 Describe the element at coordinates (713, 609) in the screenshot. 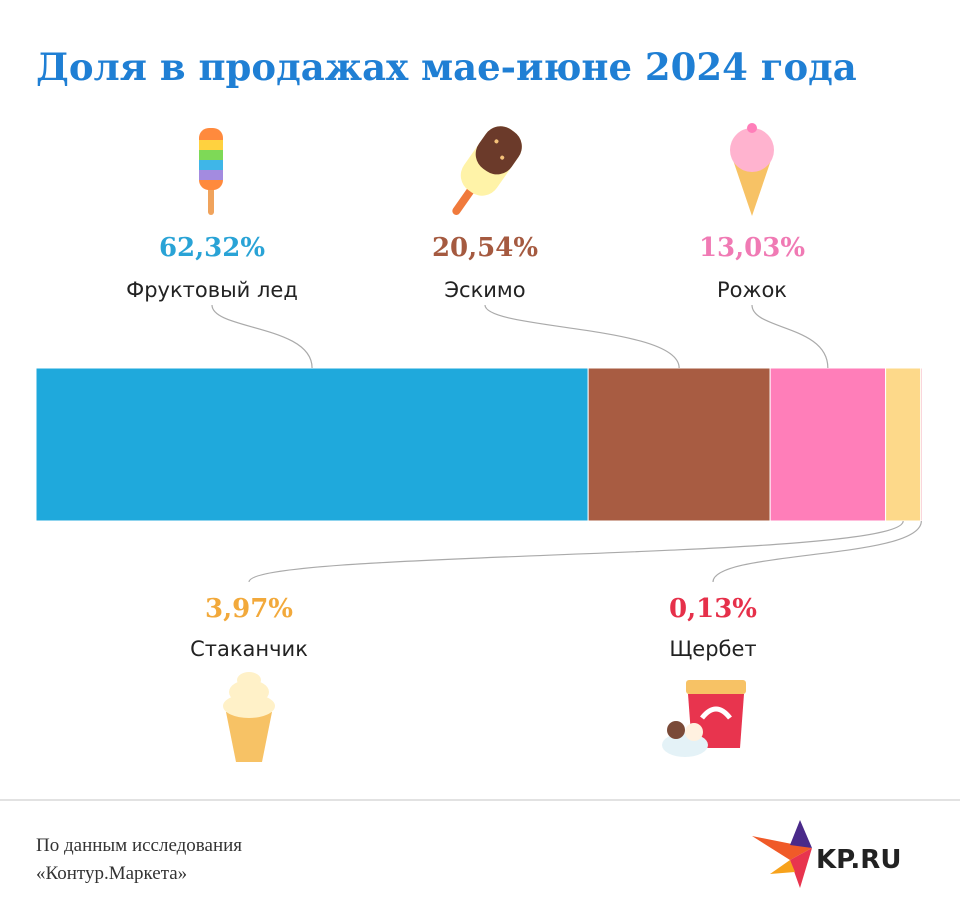

I see `value-label: 0,13%` at that location.